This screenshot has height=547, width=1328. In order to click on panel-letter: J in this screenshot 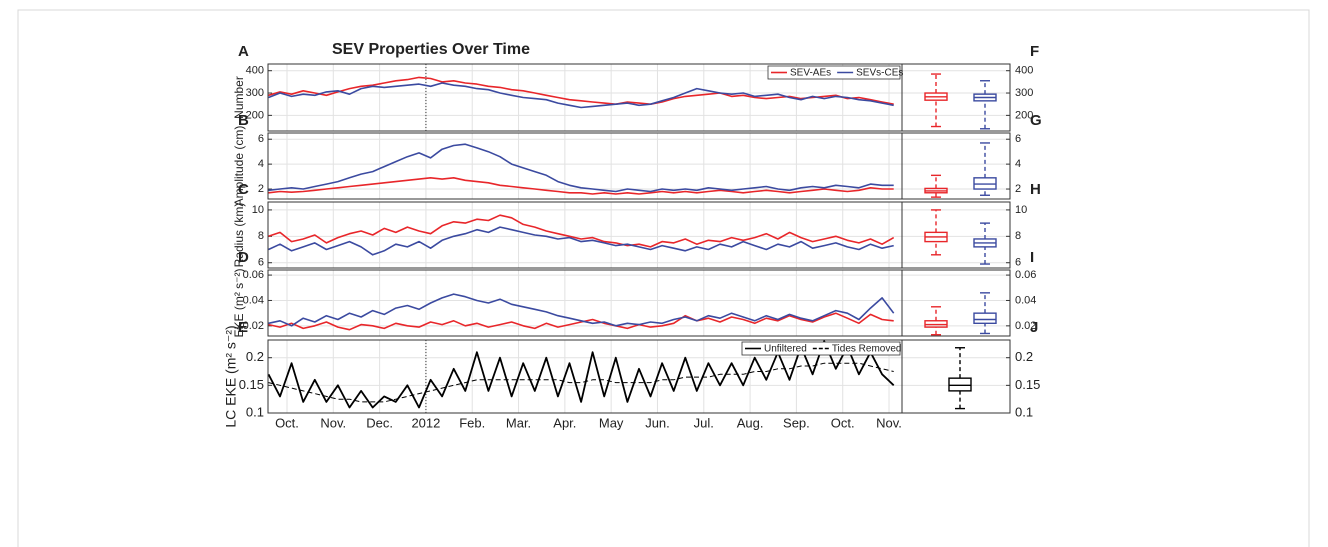, I will do `click(1034, 327)`.